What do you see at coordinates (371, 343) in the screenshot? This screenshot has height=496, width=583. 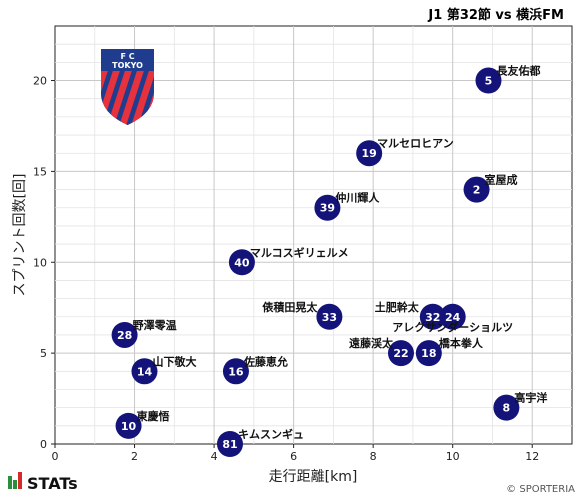 I see `player-name: 遠藤渓太` at bounding box center [371, 343].